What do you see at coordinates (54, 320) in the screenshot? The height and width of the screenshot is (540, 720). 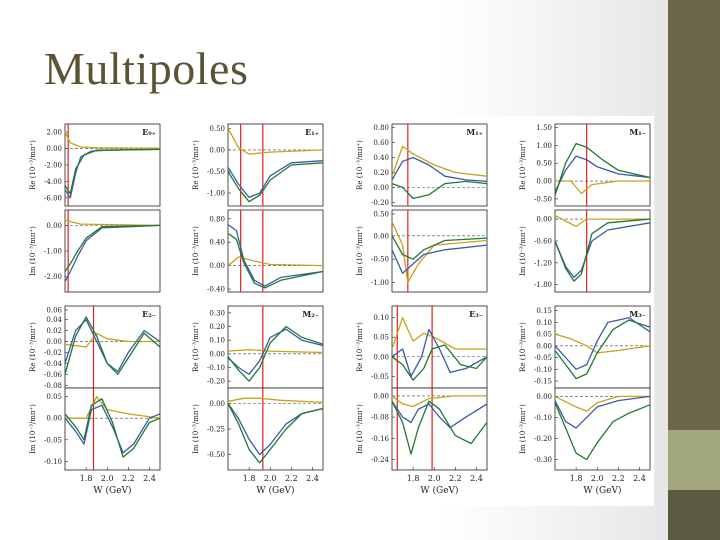 I see `y-tick-label: 0.04` at bounding box center [54, 320].